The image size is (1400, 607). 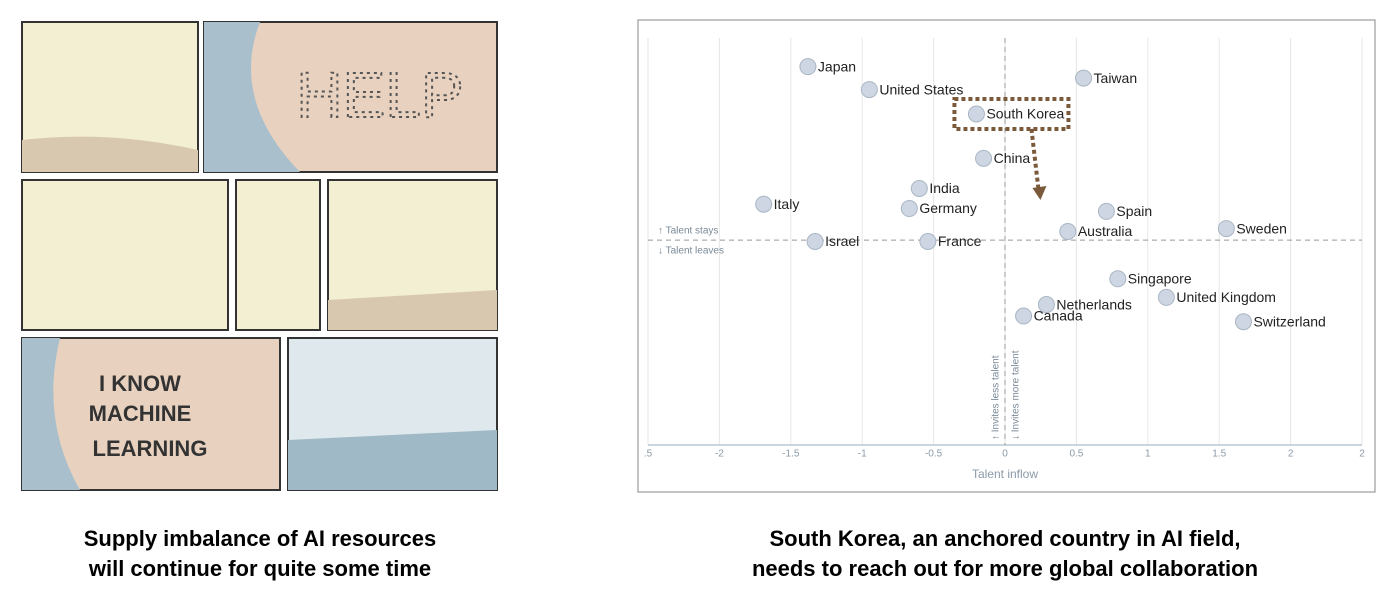 I want to click on point-label: Singapore, so click(x=1160, y=278).